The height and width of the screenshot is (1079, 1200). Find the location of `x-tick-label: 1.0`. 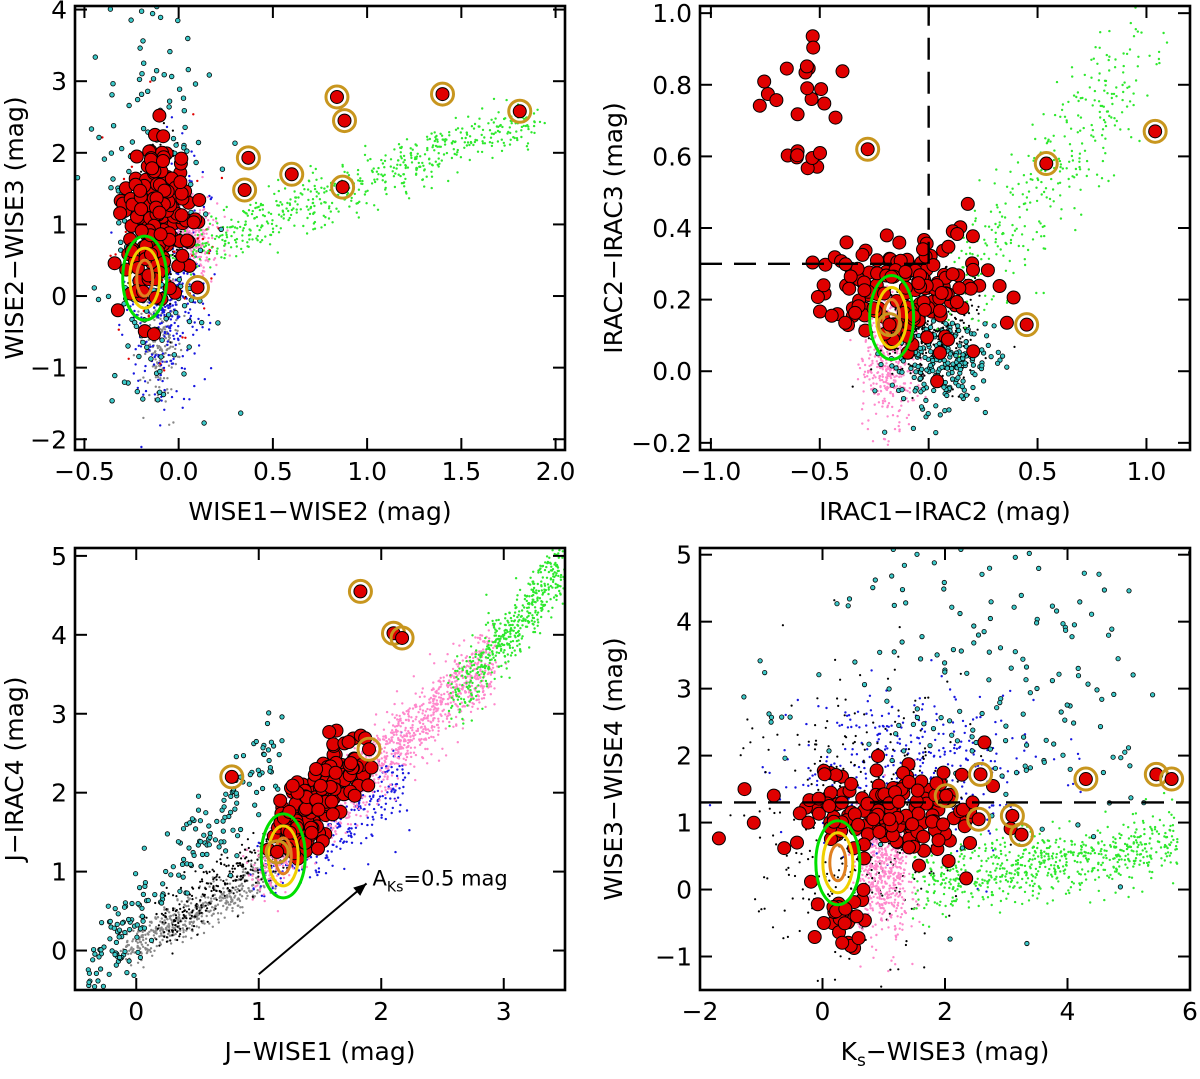

x-tick-label: 1.0 is located at coordinates (367, 471).